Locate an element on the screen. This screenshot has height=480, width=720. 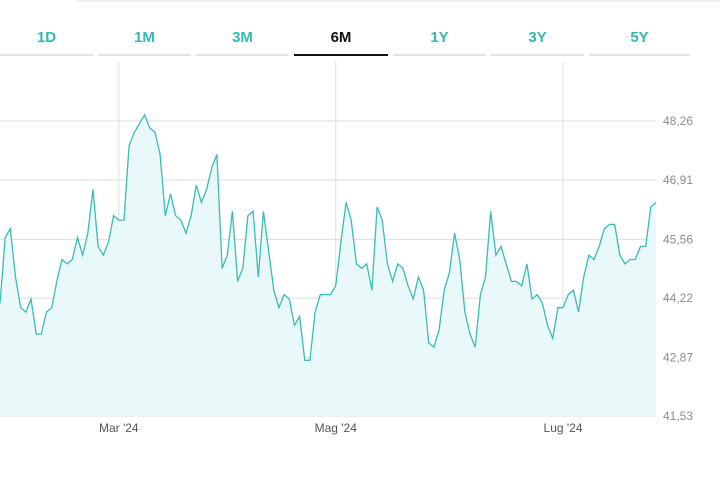
x-tick-label: Mag '24 is located at coordinates (336, 428).